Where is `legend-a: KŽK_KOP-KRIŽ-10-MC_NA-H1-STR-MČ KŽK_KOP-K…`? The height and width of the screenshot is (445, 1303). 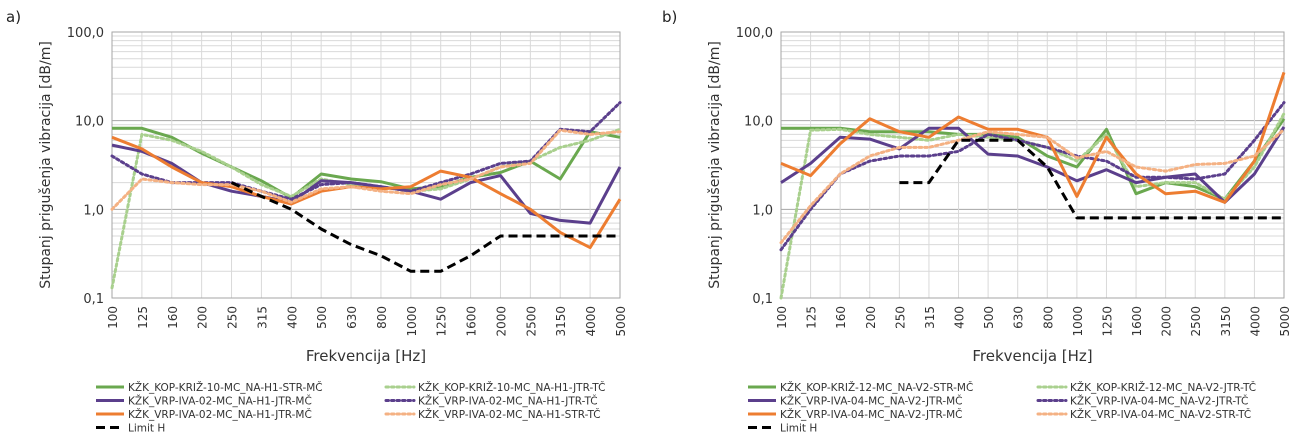 legend-a: KŽK_KOP-KRIŽ-10-MC_NA-H1-STR-MČ KŽK_KOP-K… is located at coordinates (350, 408).